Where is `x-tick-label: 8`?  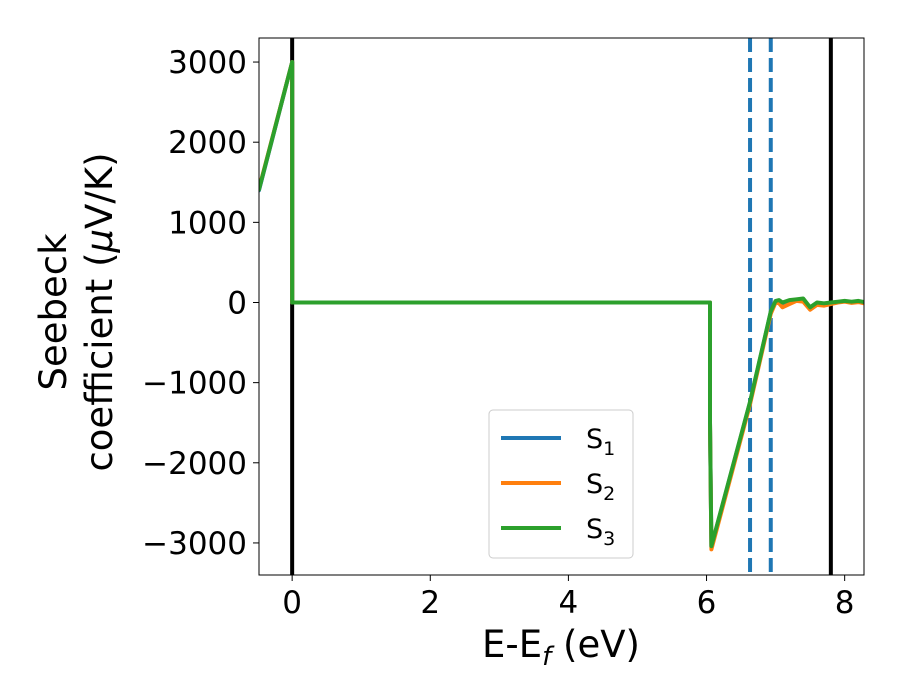
x-tick-label: 8 is located at coordinates (845, 603).